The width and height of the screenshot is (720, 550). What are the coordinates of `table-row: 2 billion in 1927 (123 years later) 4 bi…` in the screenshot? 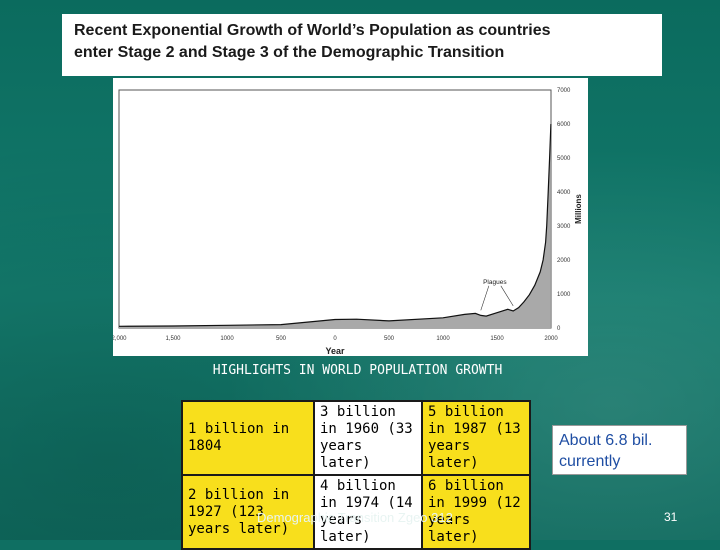 It's located at (356, 512).